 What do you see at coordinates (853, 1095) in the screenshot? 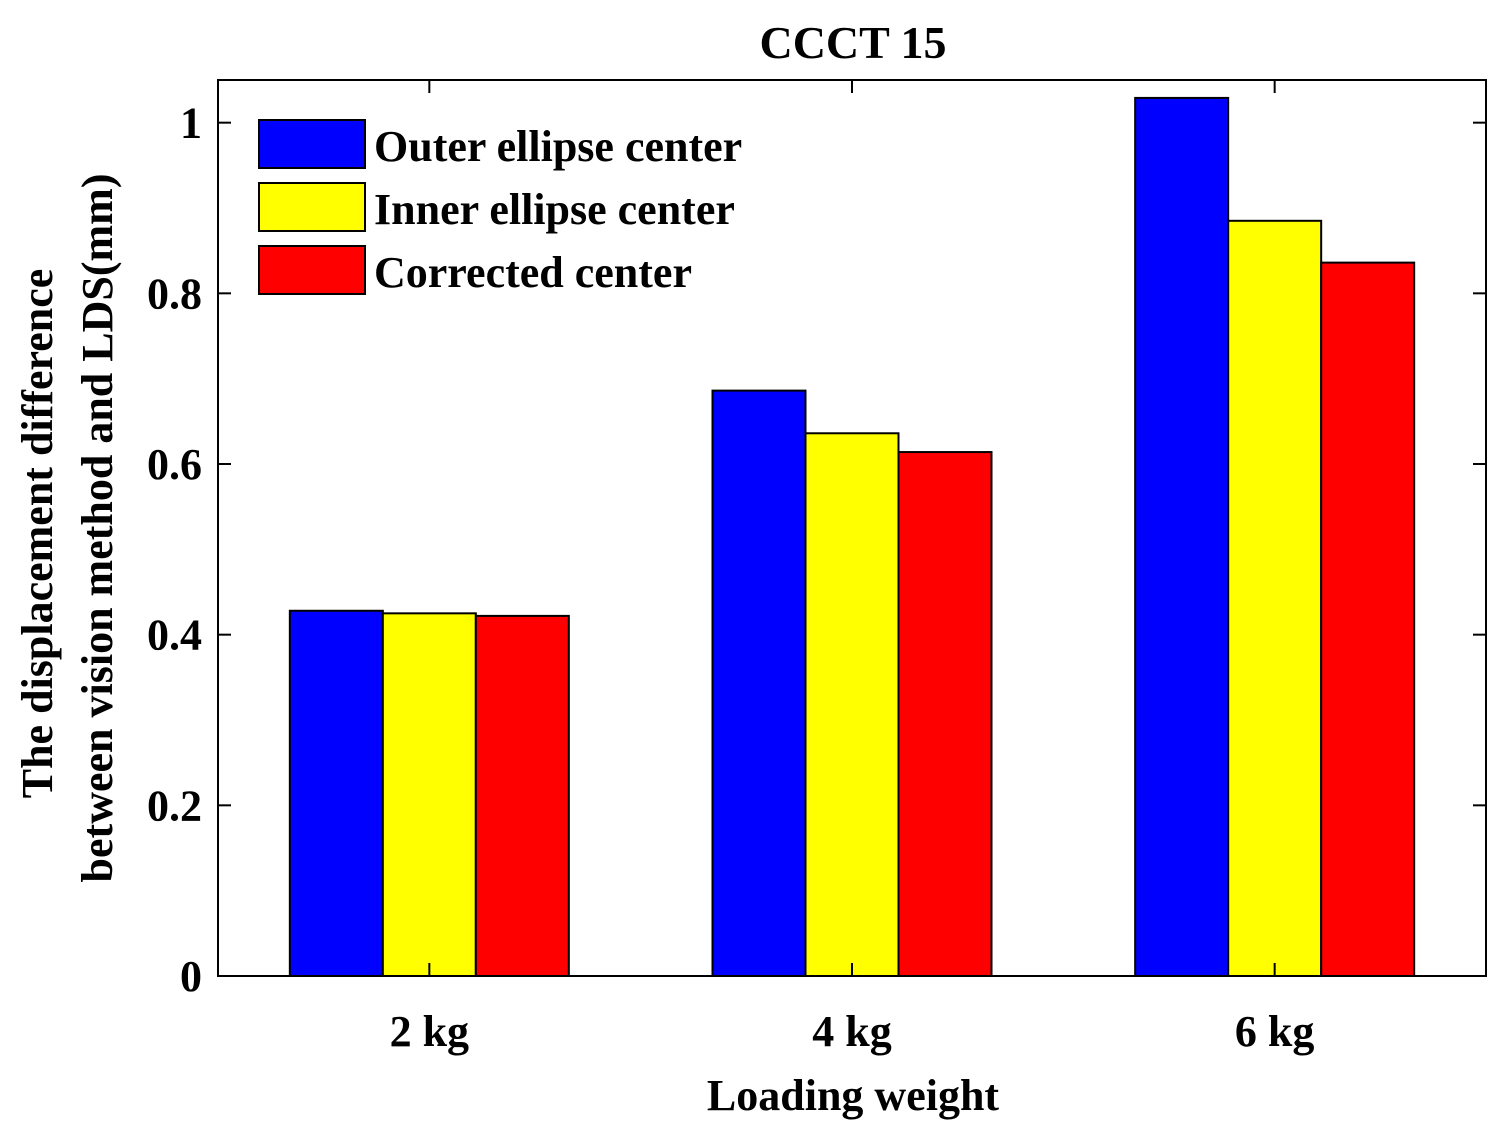
I see `x-axis-label: Loading weight` at bounding box center [853, 1095].